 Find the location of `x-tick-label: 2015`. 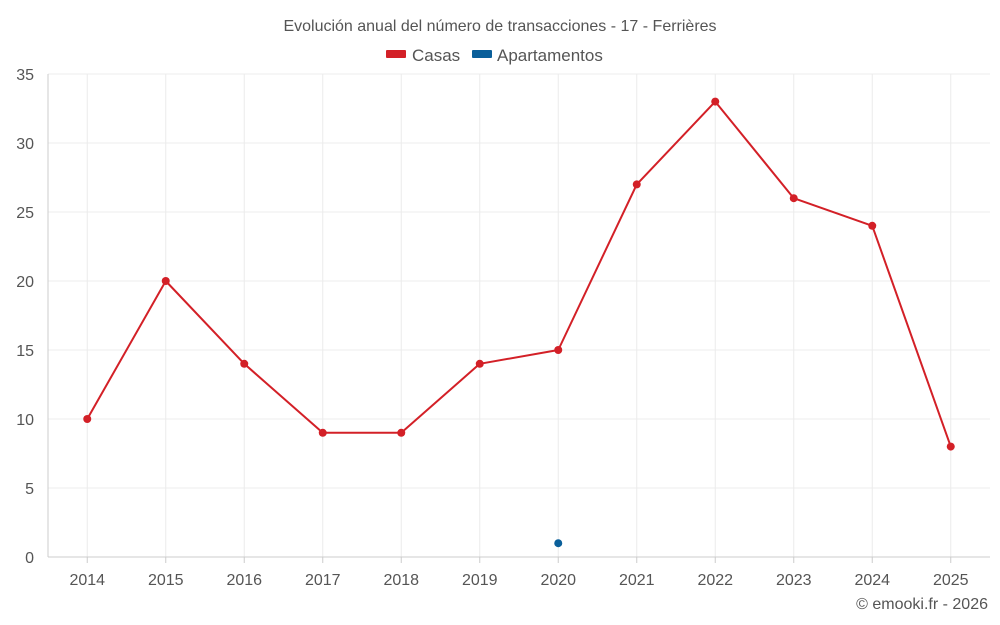

x-tick-label: 2015 is located at coordinates (166, 580).